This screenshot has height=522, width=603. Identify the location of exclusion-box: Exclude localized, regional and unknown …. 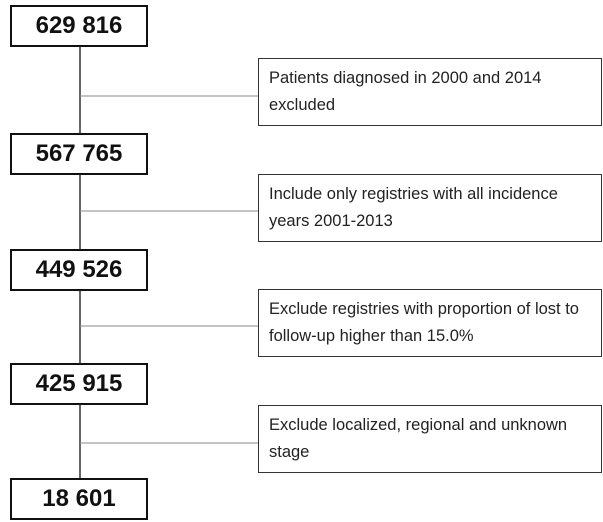
(430, 439).